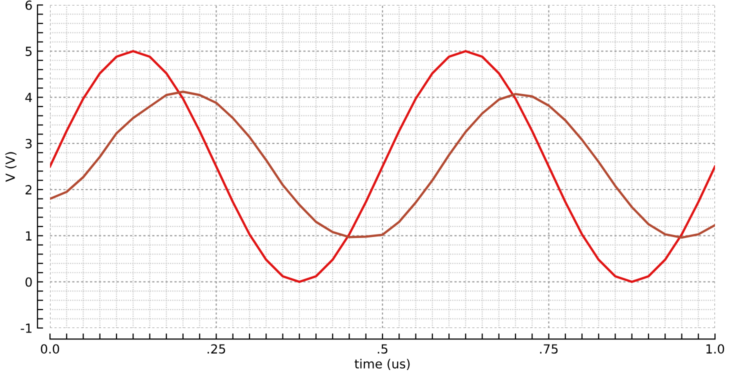 The image size is (732, 379). What do you see at coordinates (29, 143) in the screenshot?
I see `y-tick-label: 3` at bounding box center [29, 143].